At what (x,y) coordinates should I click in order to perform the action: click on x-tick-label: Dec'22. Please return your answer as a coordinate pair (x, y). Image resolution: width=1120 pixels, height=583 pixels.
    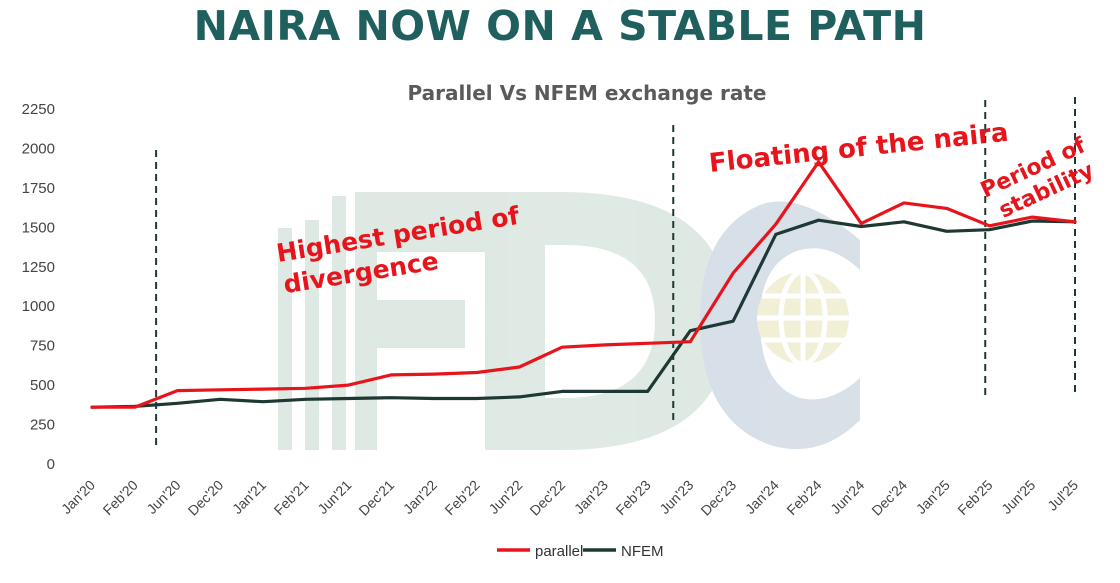
    Looking at the image, I should click on (547, 498).